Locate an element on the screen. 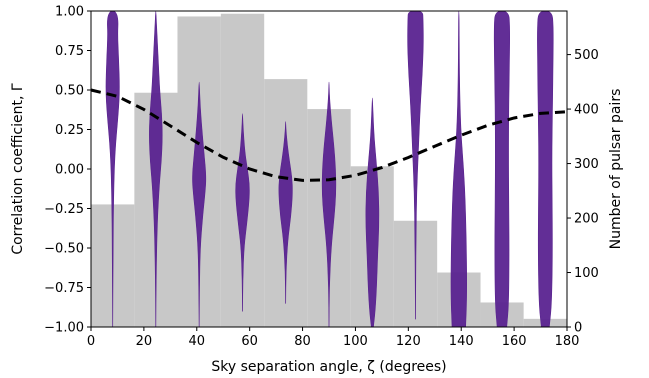 This screenshot has width=649, height=378. y-right-tick-label: 100 is located at coordinates (586, 273).